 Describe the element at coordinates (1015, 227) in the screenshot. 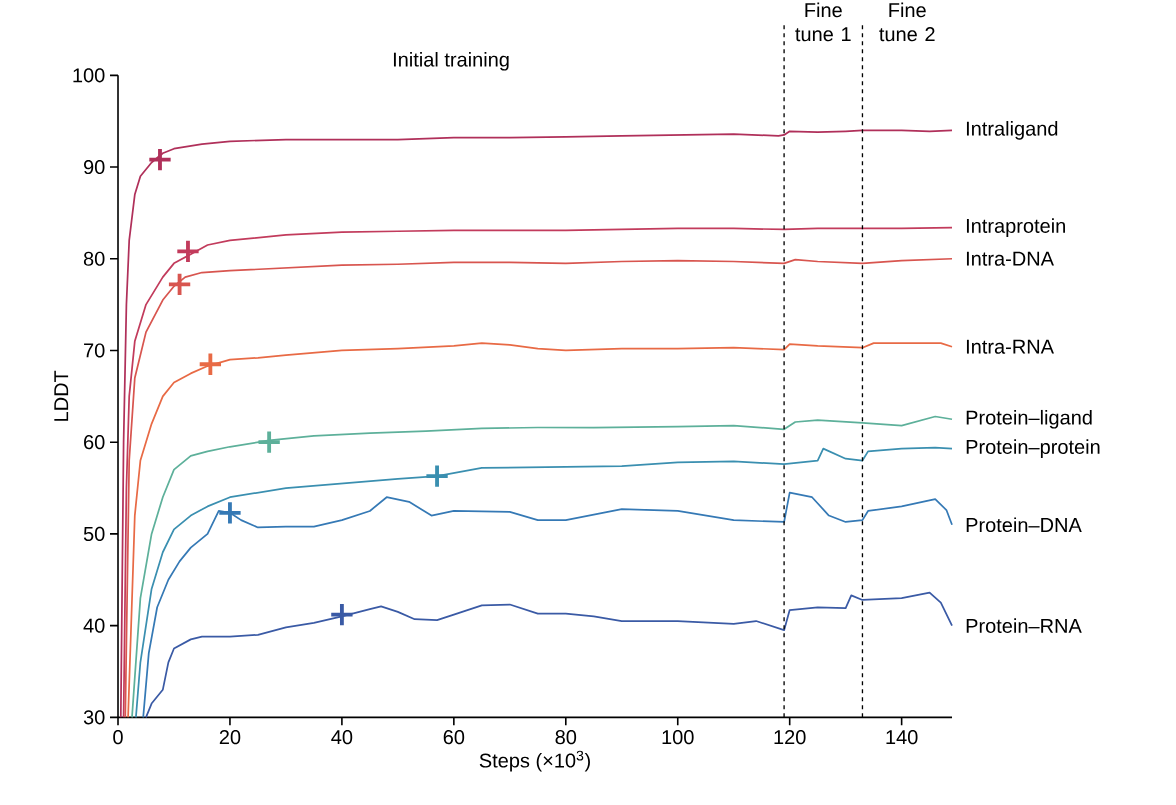

I see `series-label: Intraprotein` at that location.